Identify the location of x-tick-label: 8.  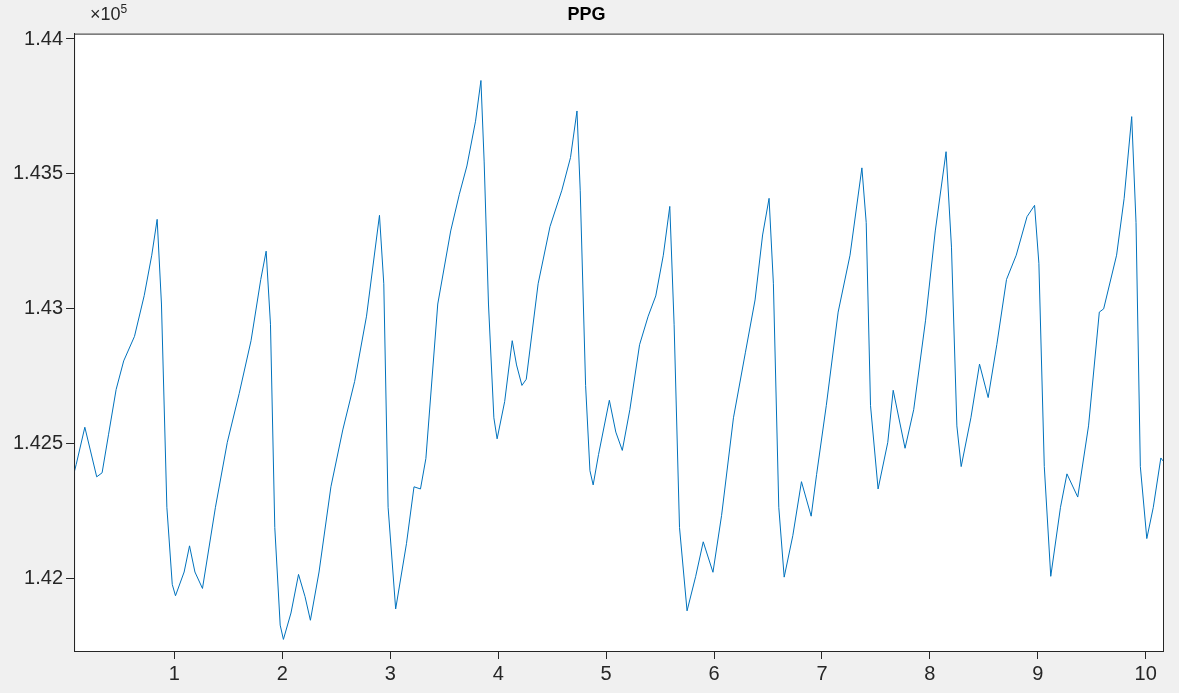
(930, 672).